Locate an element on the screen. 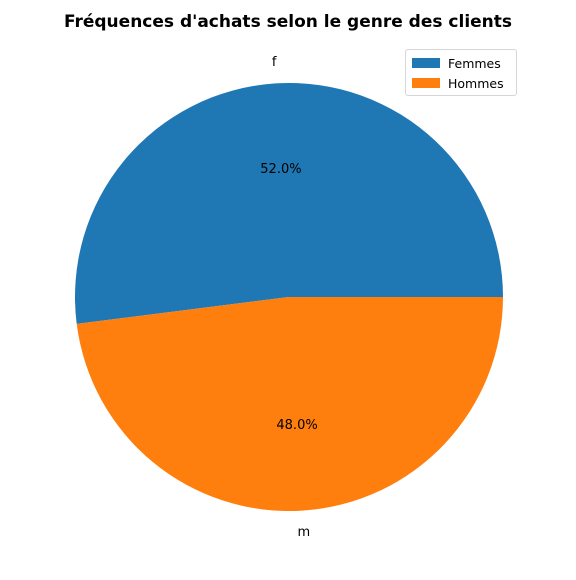  legend-label-femmes: Femmes is located at coordinates (474, 63).